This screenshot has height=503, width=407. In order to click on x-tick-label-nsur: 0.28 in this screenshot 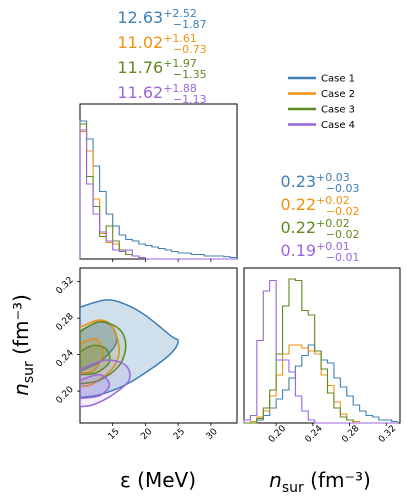, I will do `click(350, 434)`.